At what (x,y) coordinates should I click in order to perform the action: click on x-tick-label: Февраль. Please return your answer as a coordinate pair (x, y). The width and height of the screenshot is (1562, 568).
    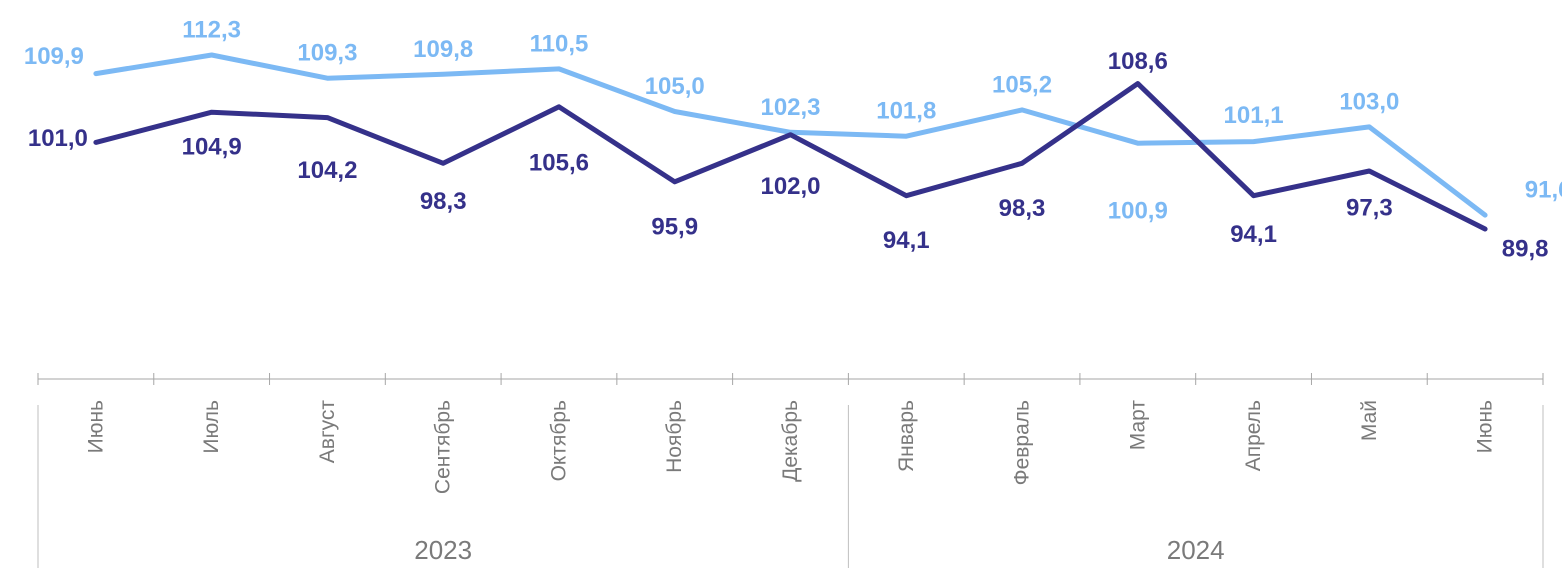
    Looking at the image, I should click on (1022, 442).